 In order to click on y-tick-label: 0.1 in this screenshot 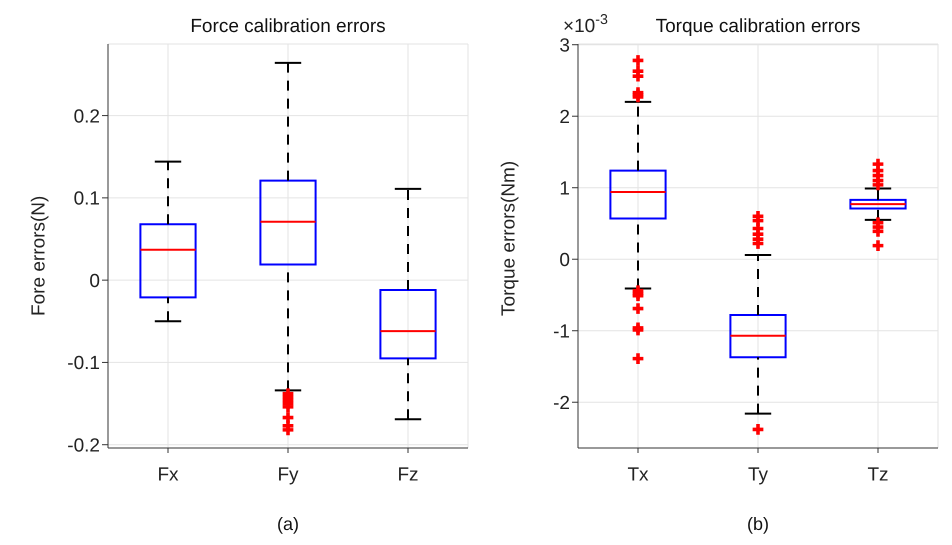, I will do `click(87, 199)`.